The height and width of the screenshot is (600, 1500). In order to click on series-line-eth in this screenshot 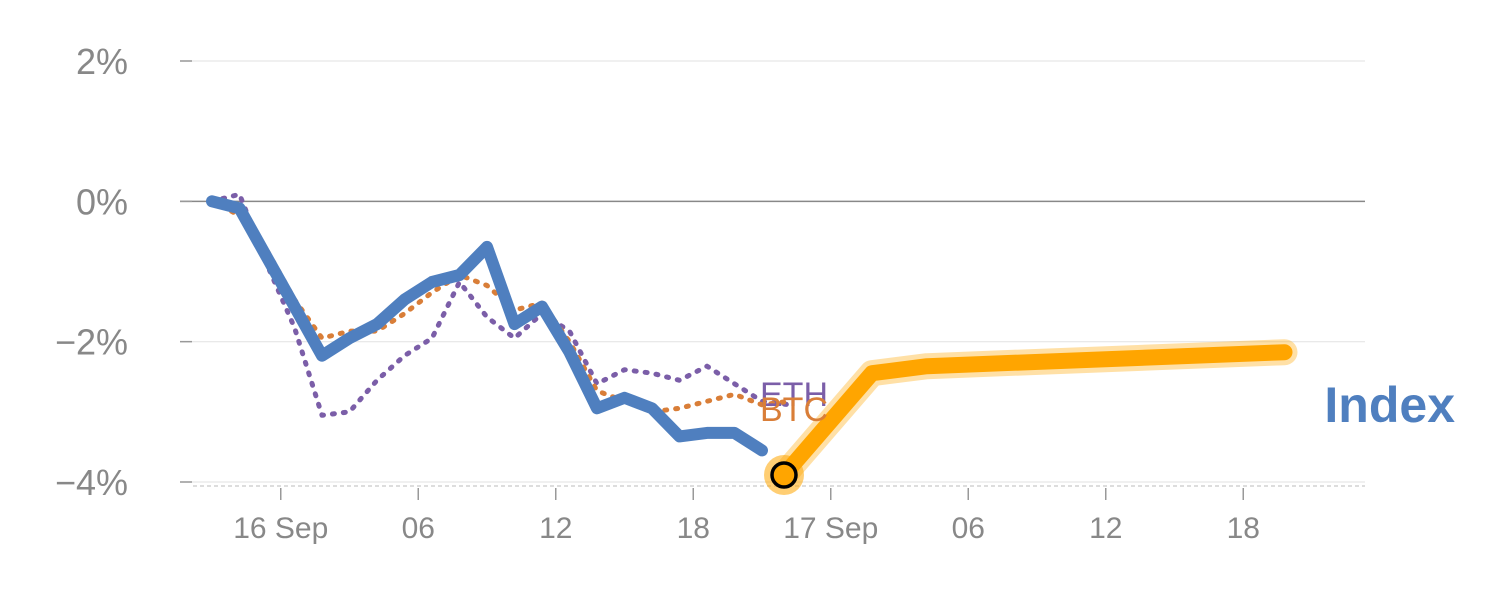, I will do `click(500, 304)`.